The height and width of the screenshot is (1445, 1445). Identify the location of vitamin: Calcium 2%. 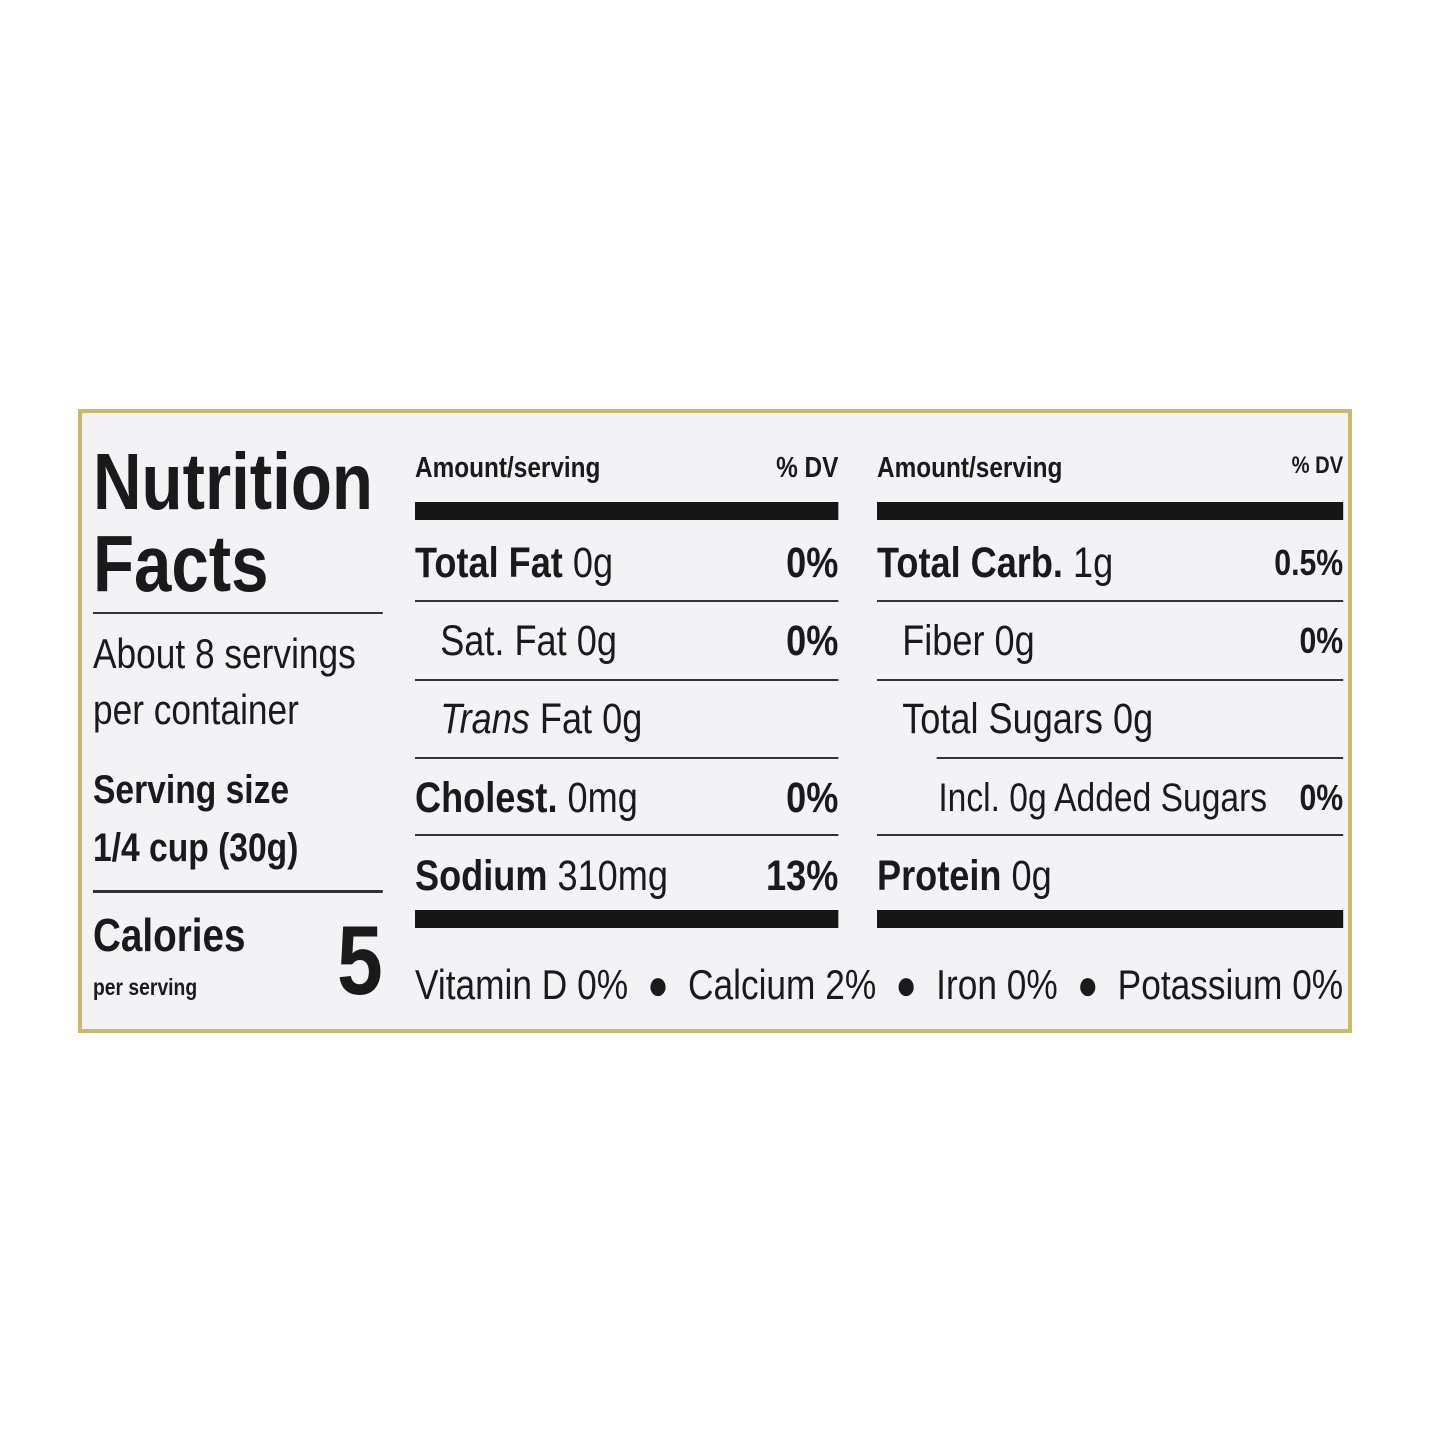
(782, 984).